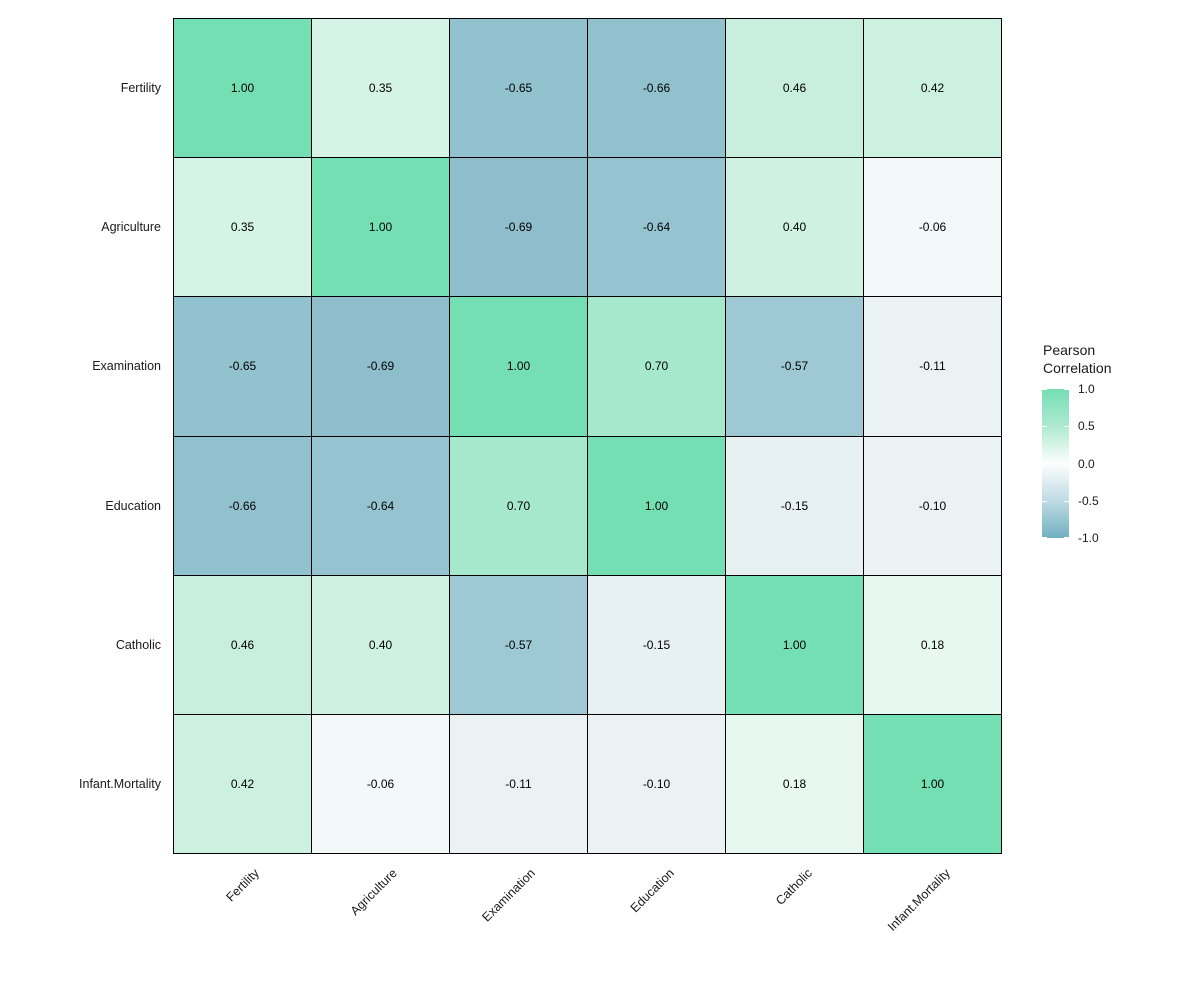  What do you see at coordinates (374, 892) in the screenshot?
I see `x-axis-label: Agriculture` at bounding box center [374, 892].